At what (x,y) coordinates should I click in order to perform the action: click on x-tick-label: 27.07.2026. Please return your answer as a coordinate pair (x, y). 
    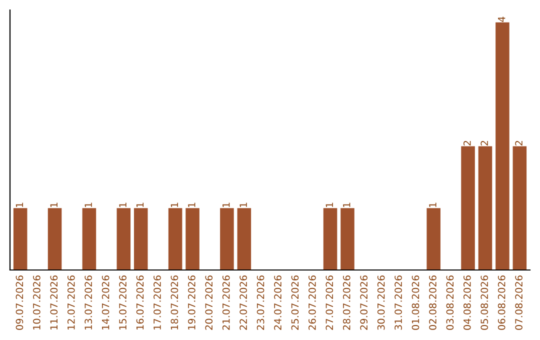
    Looking at the image, I should click on (330, 302).